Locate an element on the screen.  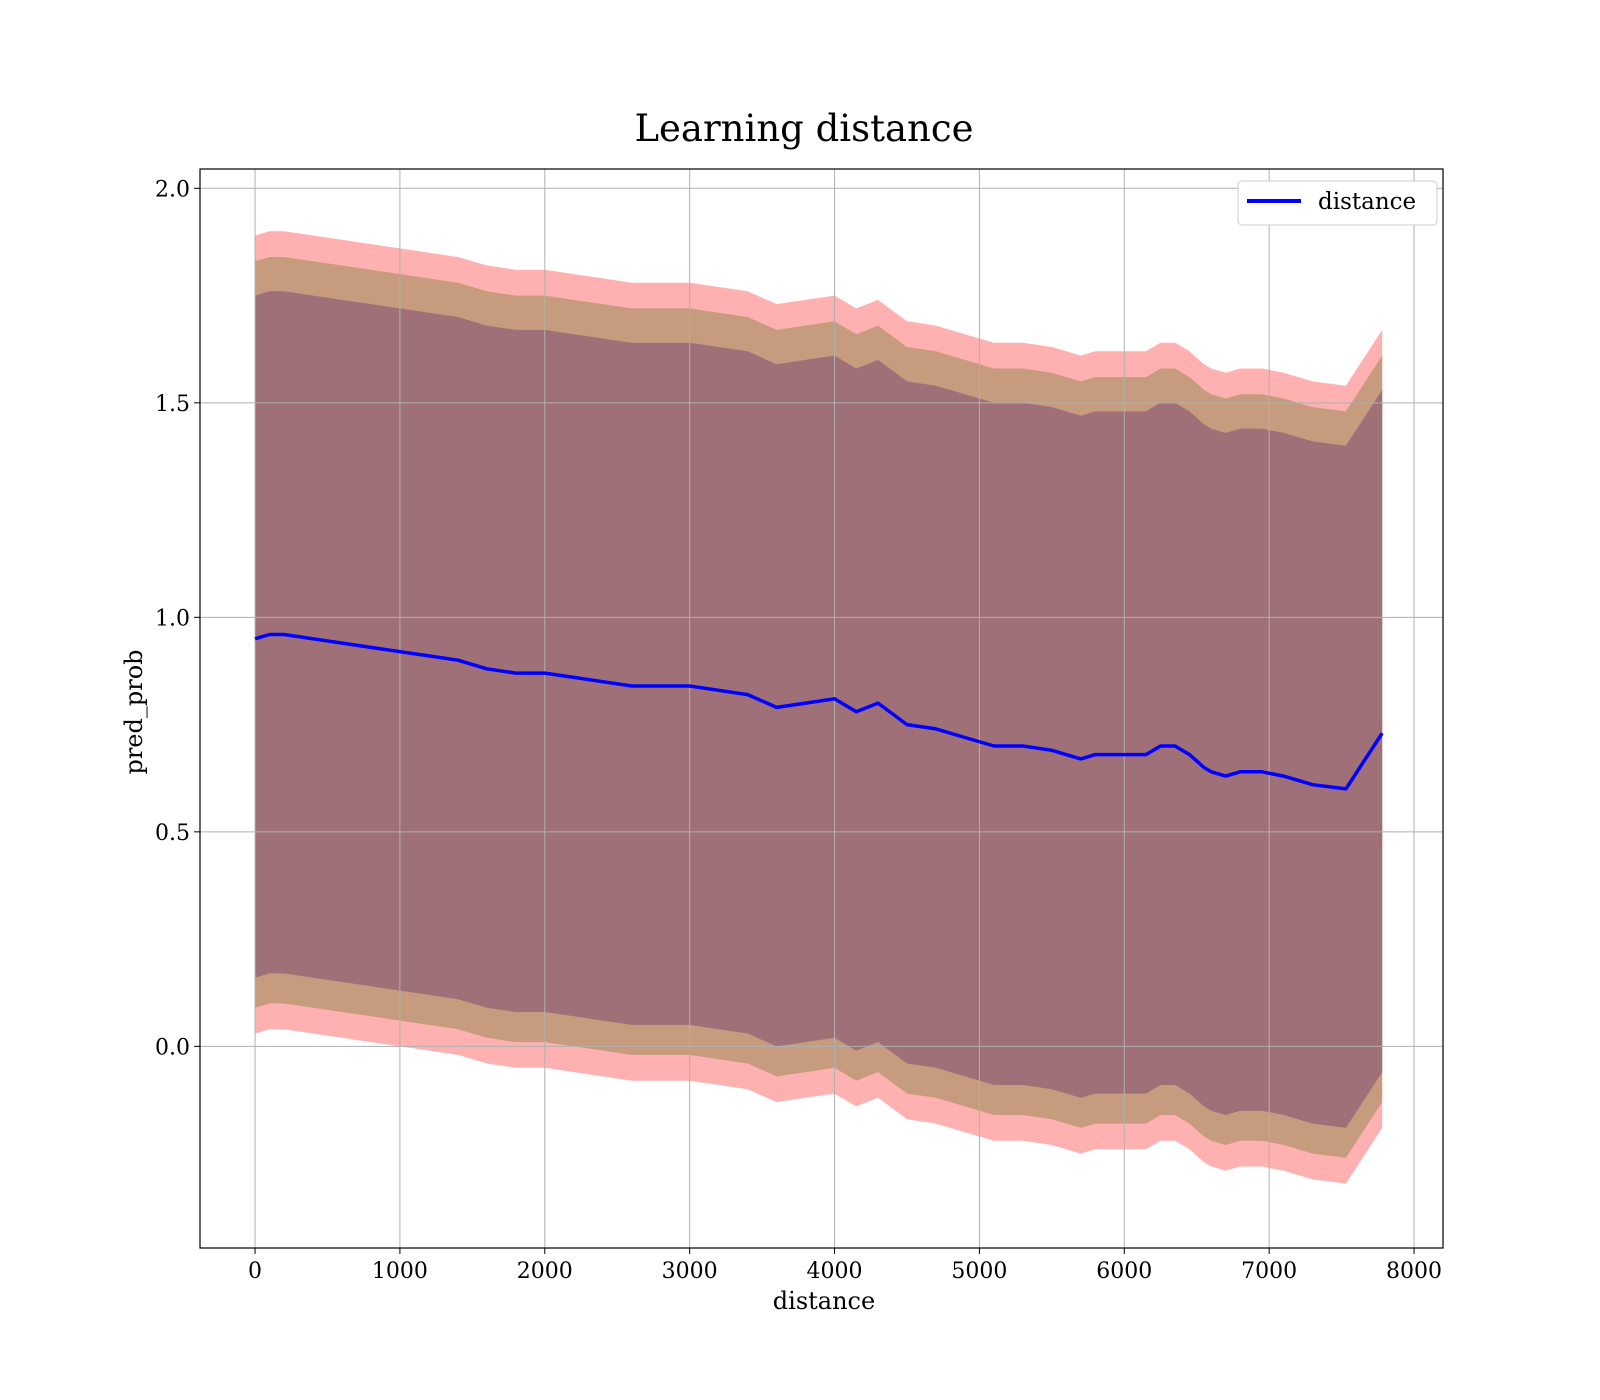
series-line-distance is located at coordinates (819, 711).